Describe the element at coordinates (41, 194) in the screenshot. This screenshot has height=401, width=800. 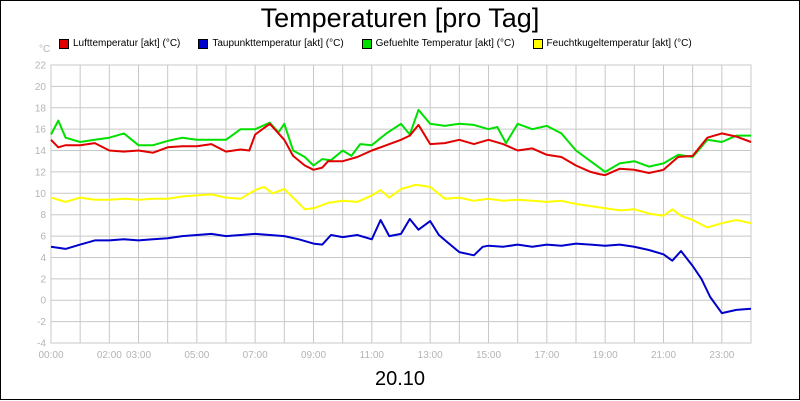
I see `y-tick-label: 10` at that location.